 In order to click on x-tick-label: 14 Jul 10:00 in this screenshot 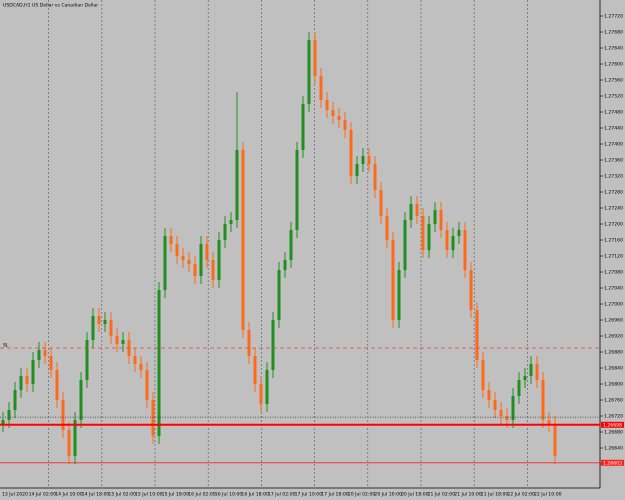, I will do `click(69, 495)`.